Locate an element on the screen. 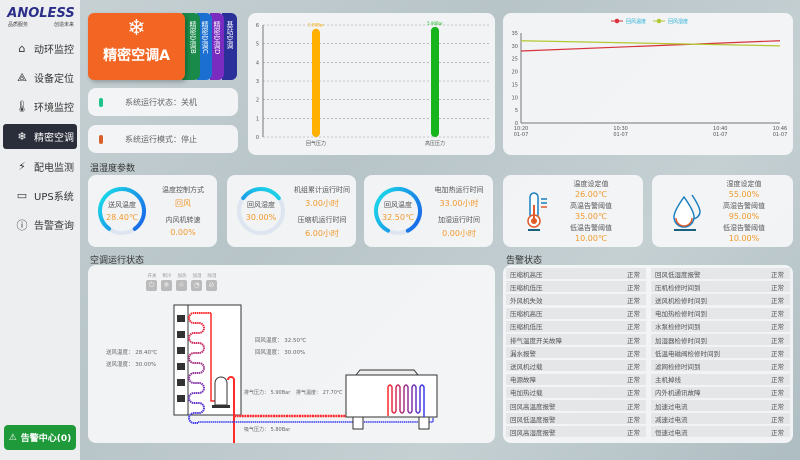 This screenshot has width=800, height=460. y-tick-label: 35 is located at coordinates (515, 34).